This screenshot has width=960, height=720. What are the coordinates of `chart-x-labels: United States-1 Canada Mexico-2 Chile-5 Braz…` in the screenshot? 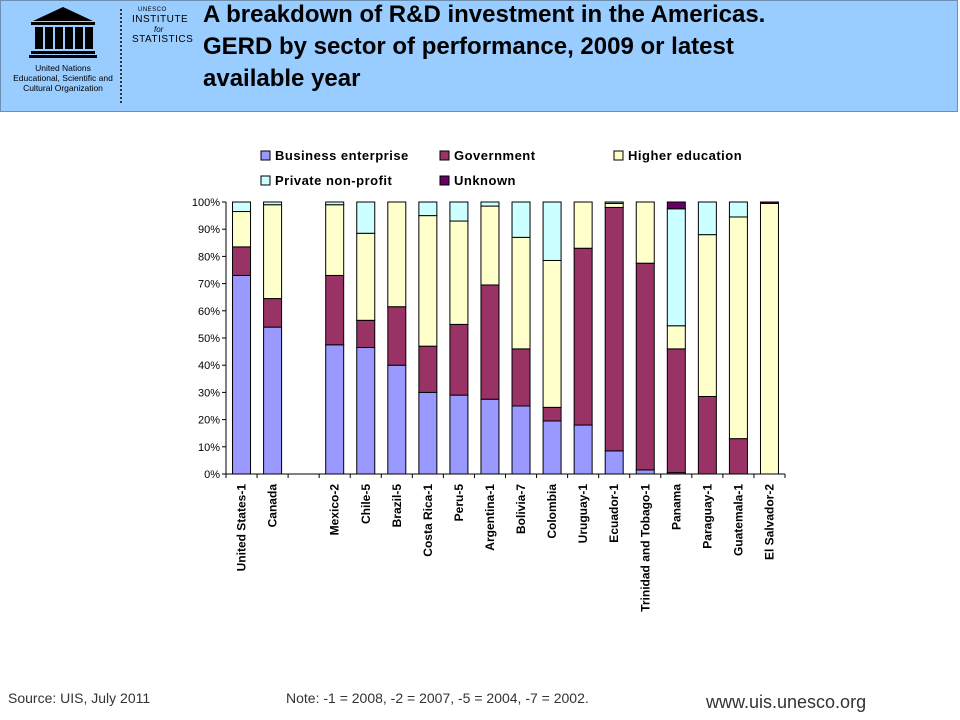 It's located at (506, 548).